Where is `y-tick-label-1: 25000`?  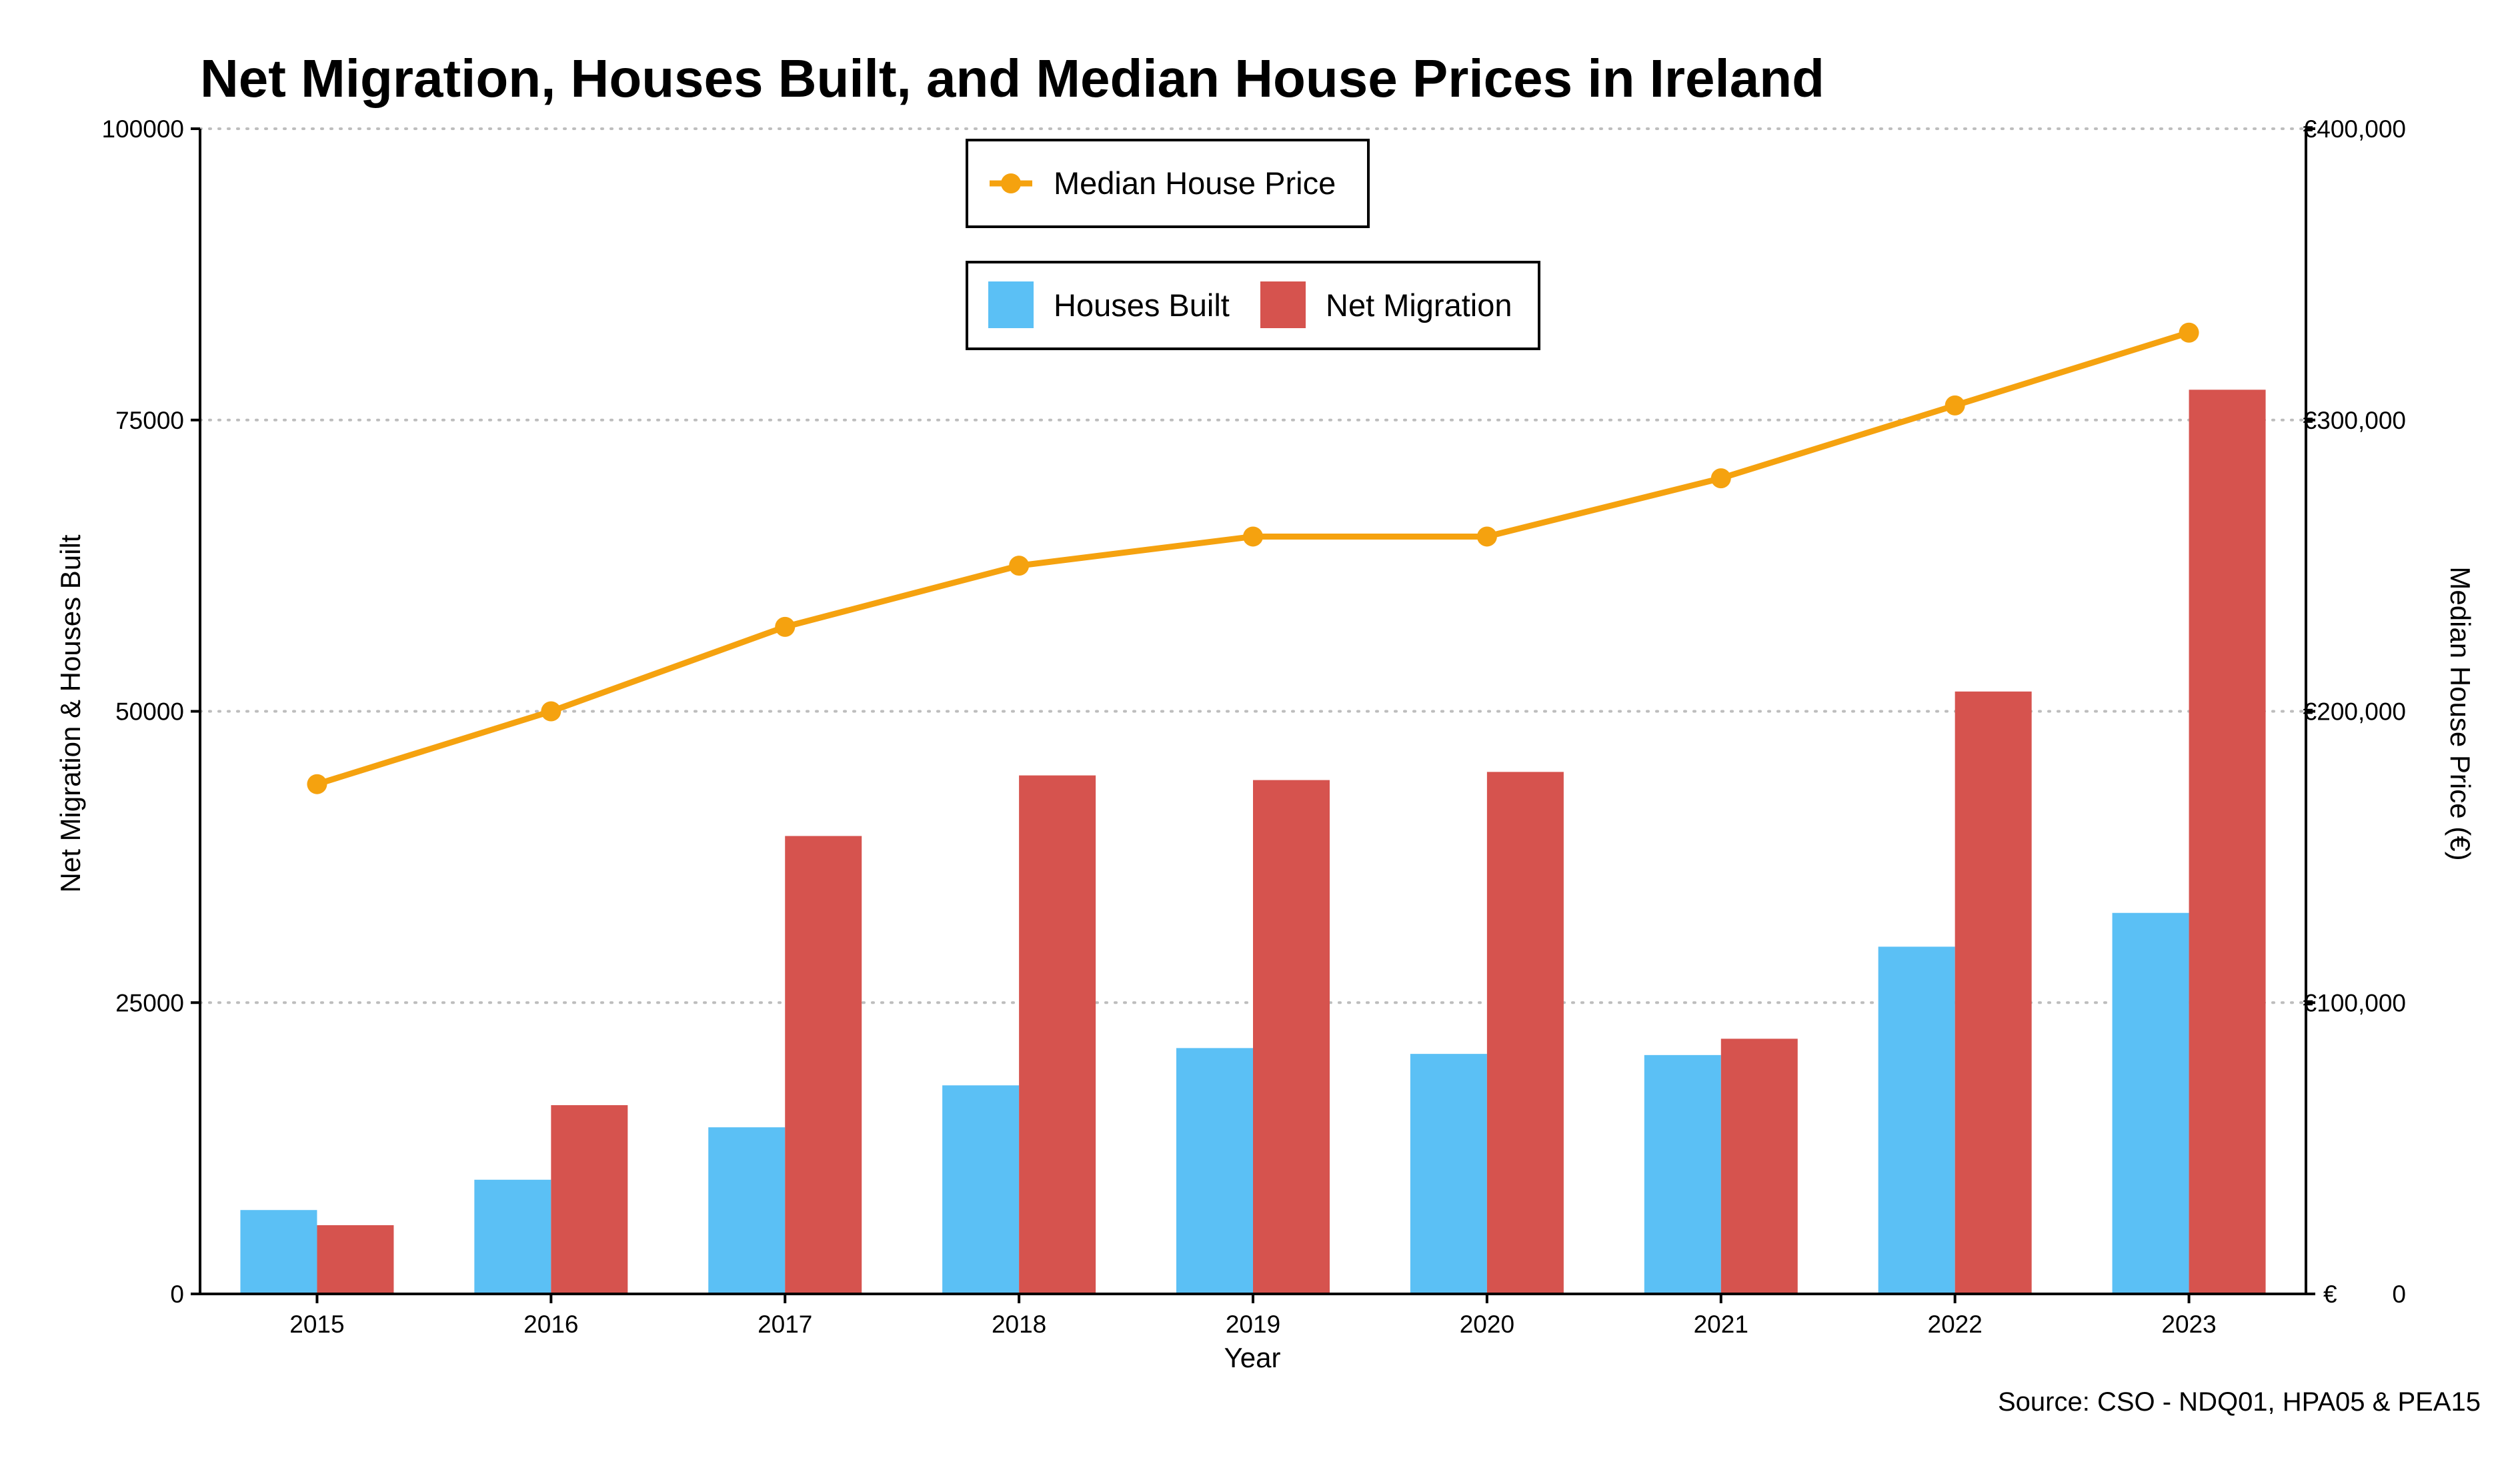 y-tick-label-1: 25000 is located at coordinates (149, 1002).